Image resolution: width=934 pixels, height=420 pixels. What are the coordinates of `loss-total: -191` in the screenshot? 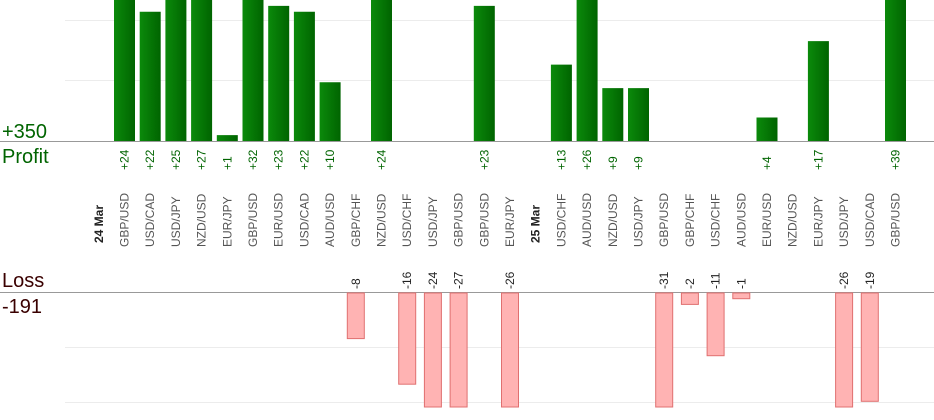 It's located at (22, 307).